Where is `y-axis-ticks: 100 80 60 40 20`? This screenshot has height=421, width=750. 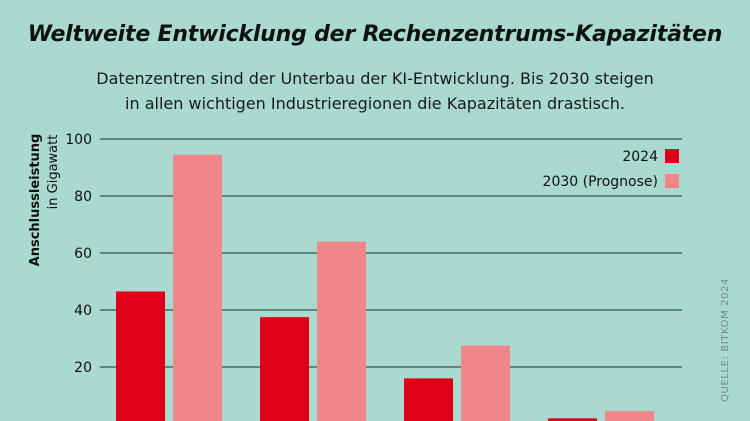
y-axis-ticks: 100 80 60 40 20 is located at coordinates (78, 254).